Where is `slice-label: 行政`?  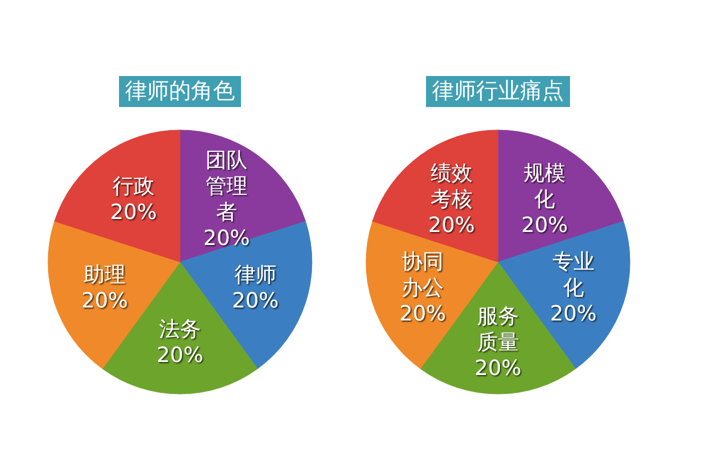
slice-label: 行政 is located at coordinates (133, 186).